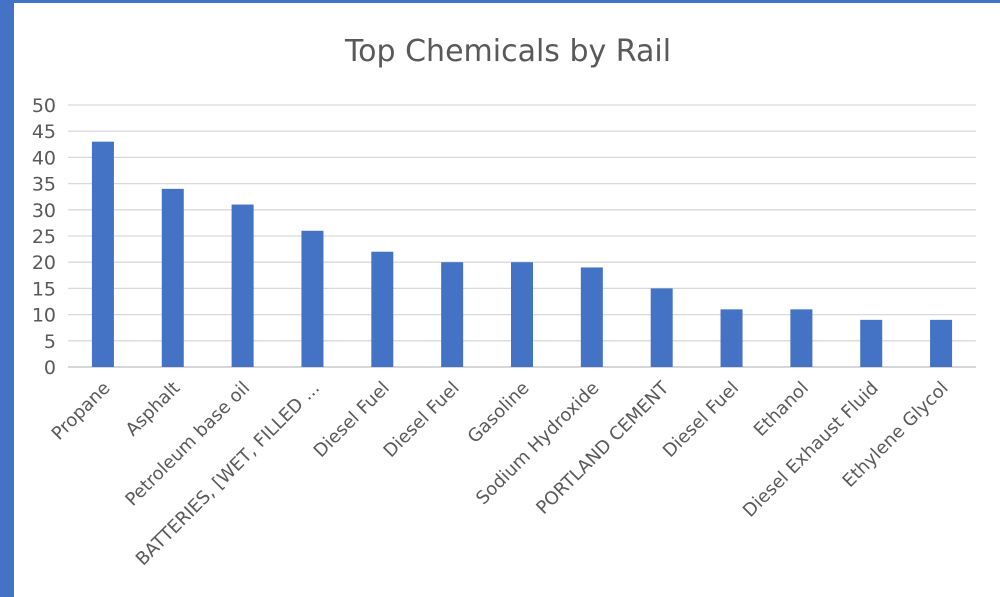 The image size is (1000, 597). I want to click on y-tick-label: 20, so click(44, 263).